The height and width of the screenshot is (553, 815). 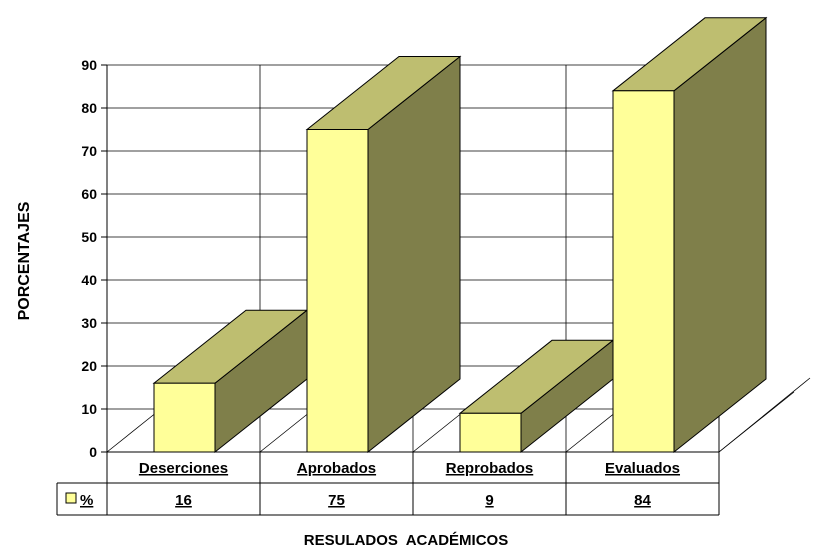 I want to click on y-tick-label: 30, so click(x=89, y=323).